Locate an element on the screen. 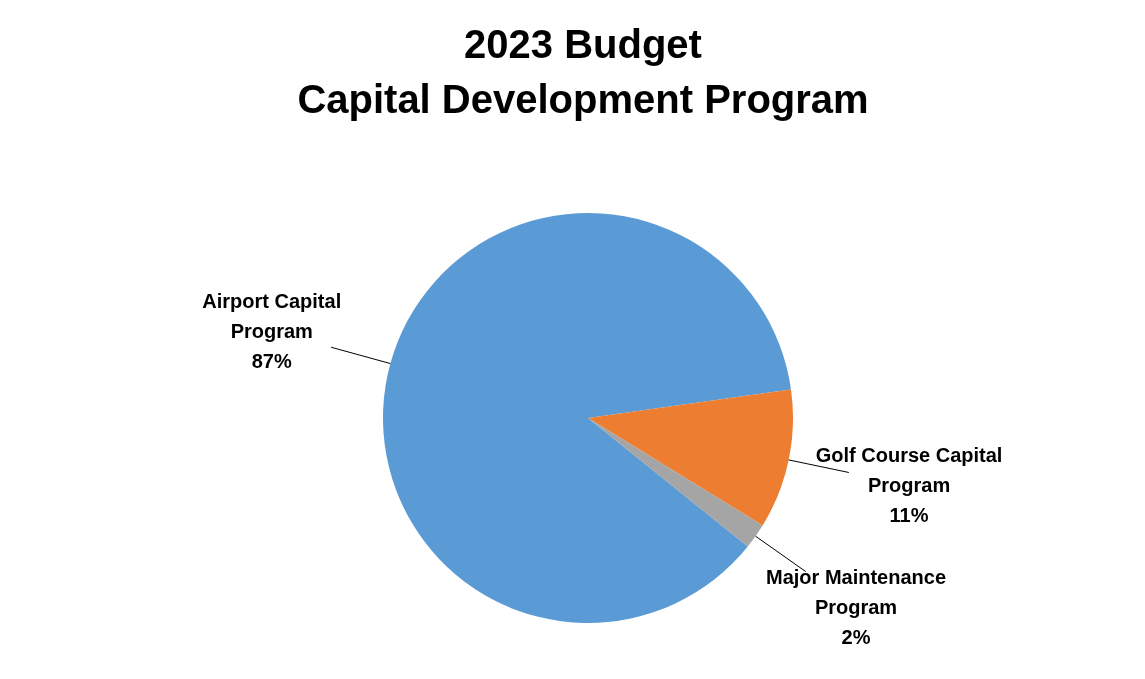 The width and height of the screenshot is (1145, 679). data-label: 87% is located at coordinates (272, 360).